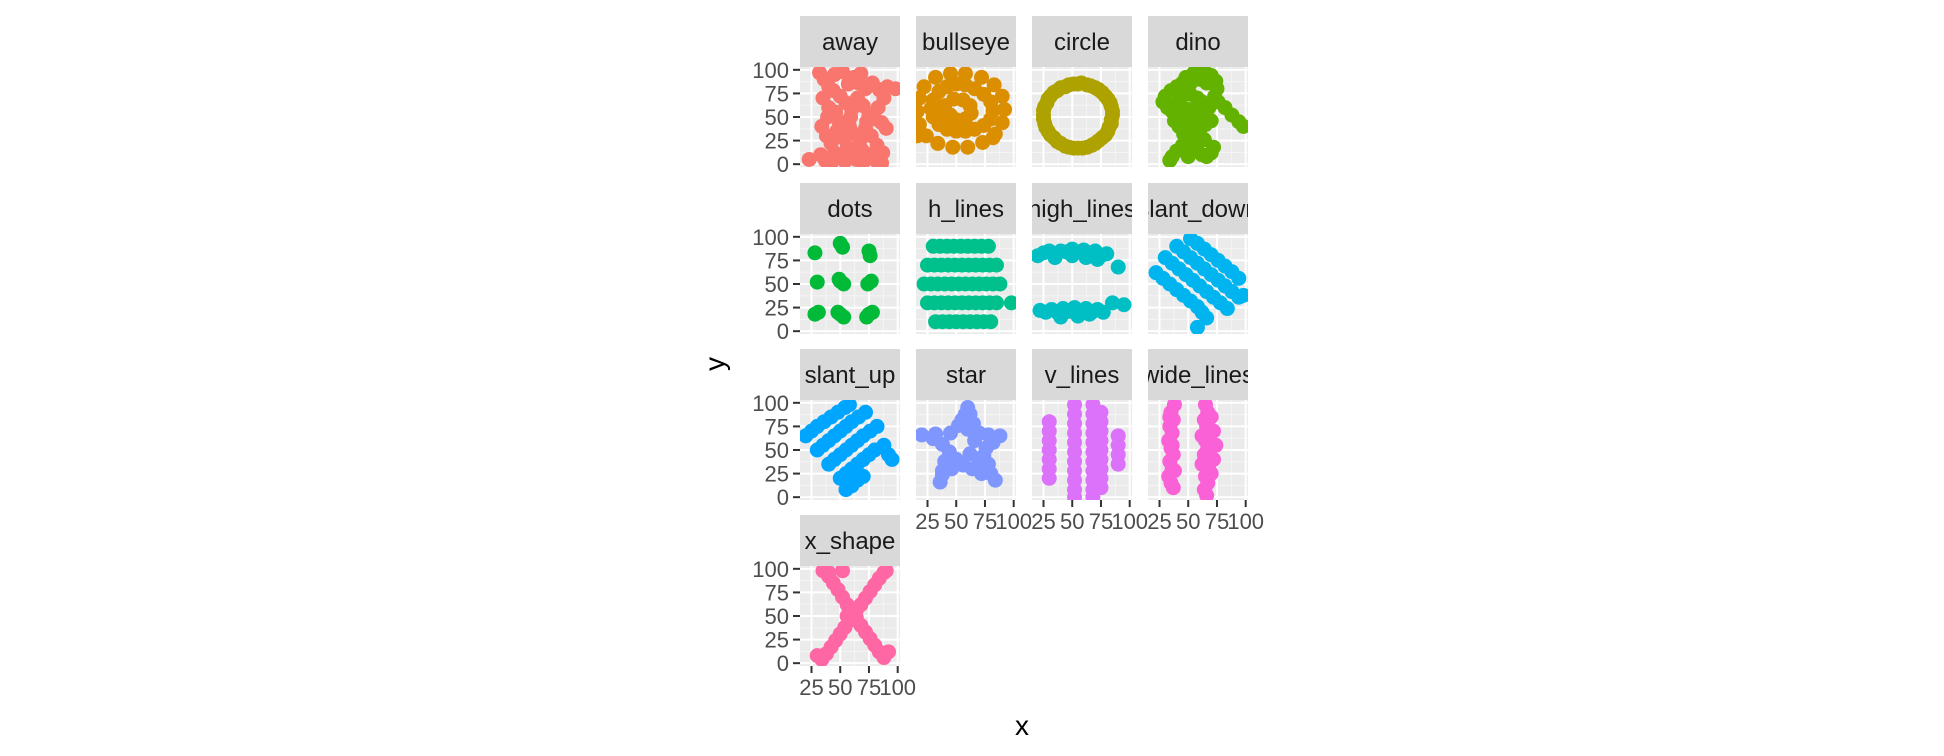  Describe the element at coordinates (966, 91) in the screenshot. I see `facet-panel-bullseye: bullseye` at that location.